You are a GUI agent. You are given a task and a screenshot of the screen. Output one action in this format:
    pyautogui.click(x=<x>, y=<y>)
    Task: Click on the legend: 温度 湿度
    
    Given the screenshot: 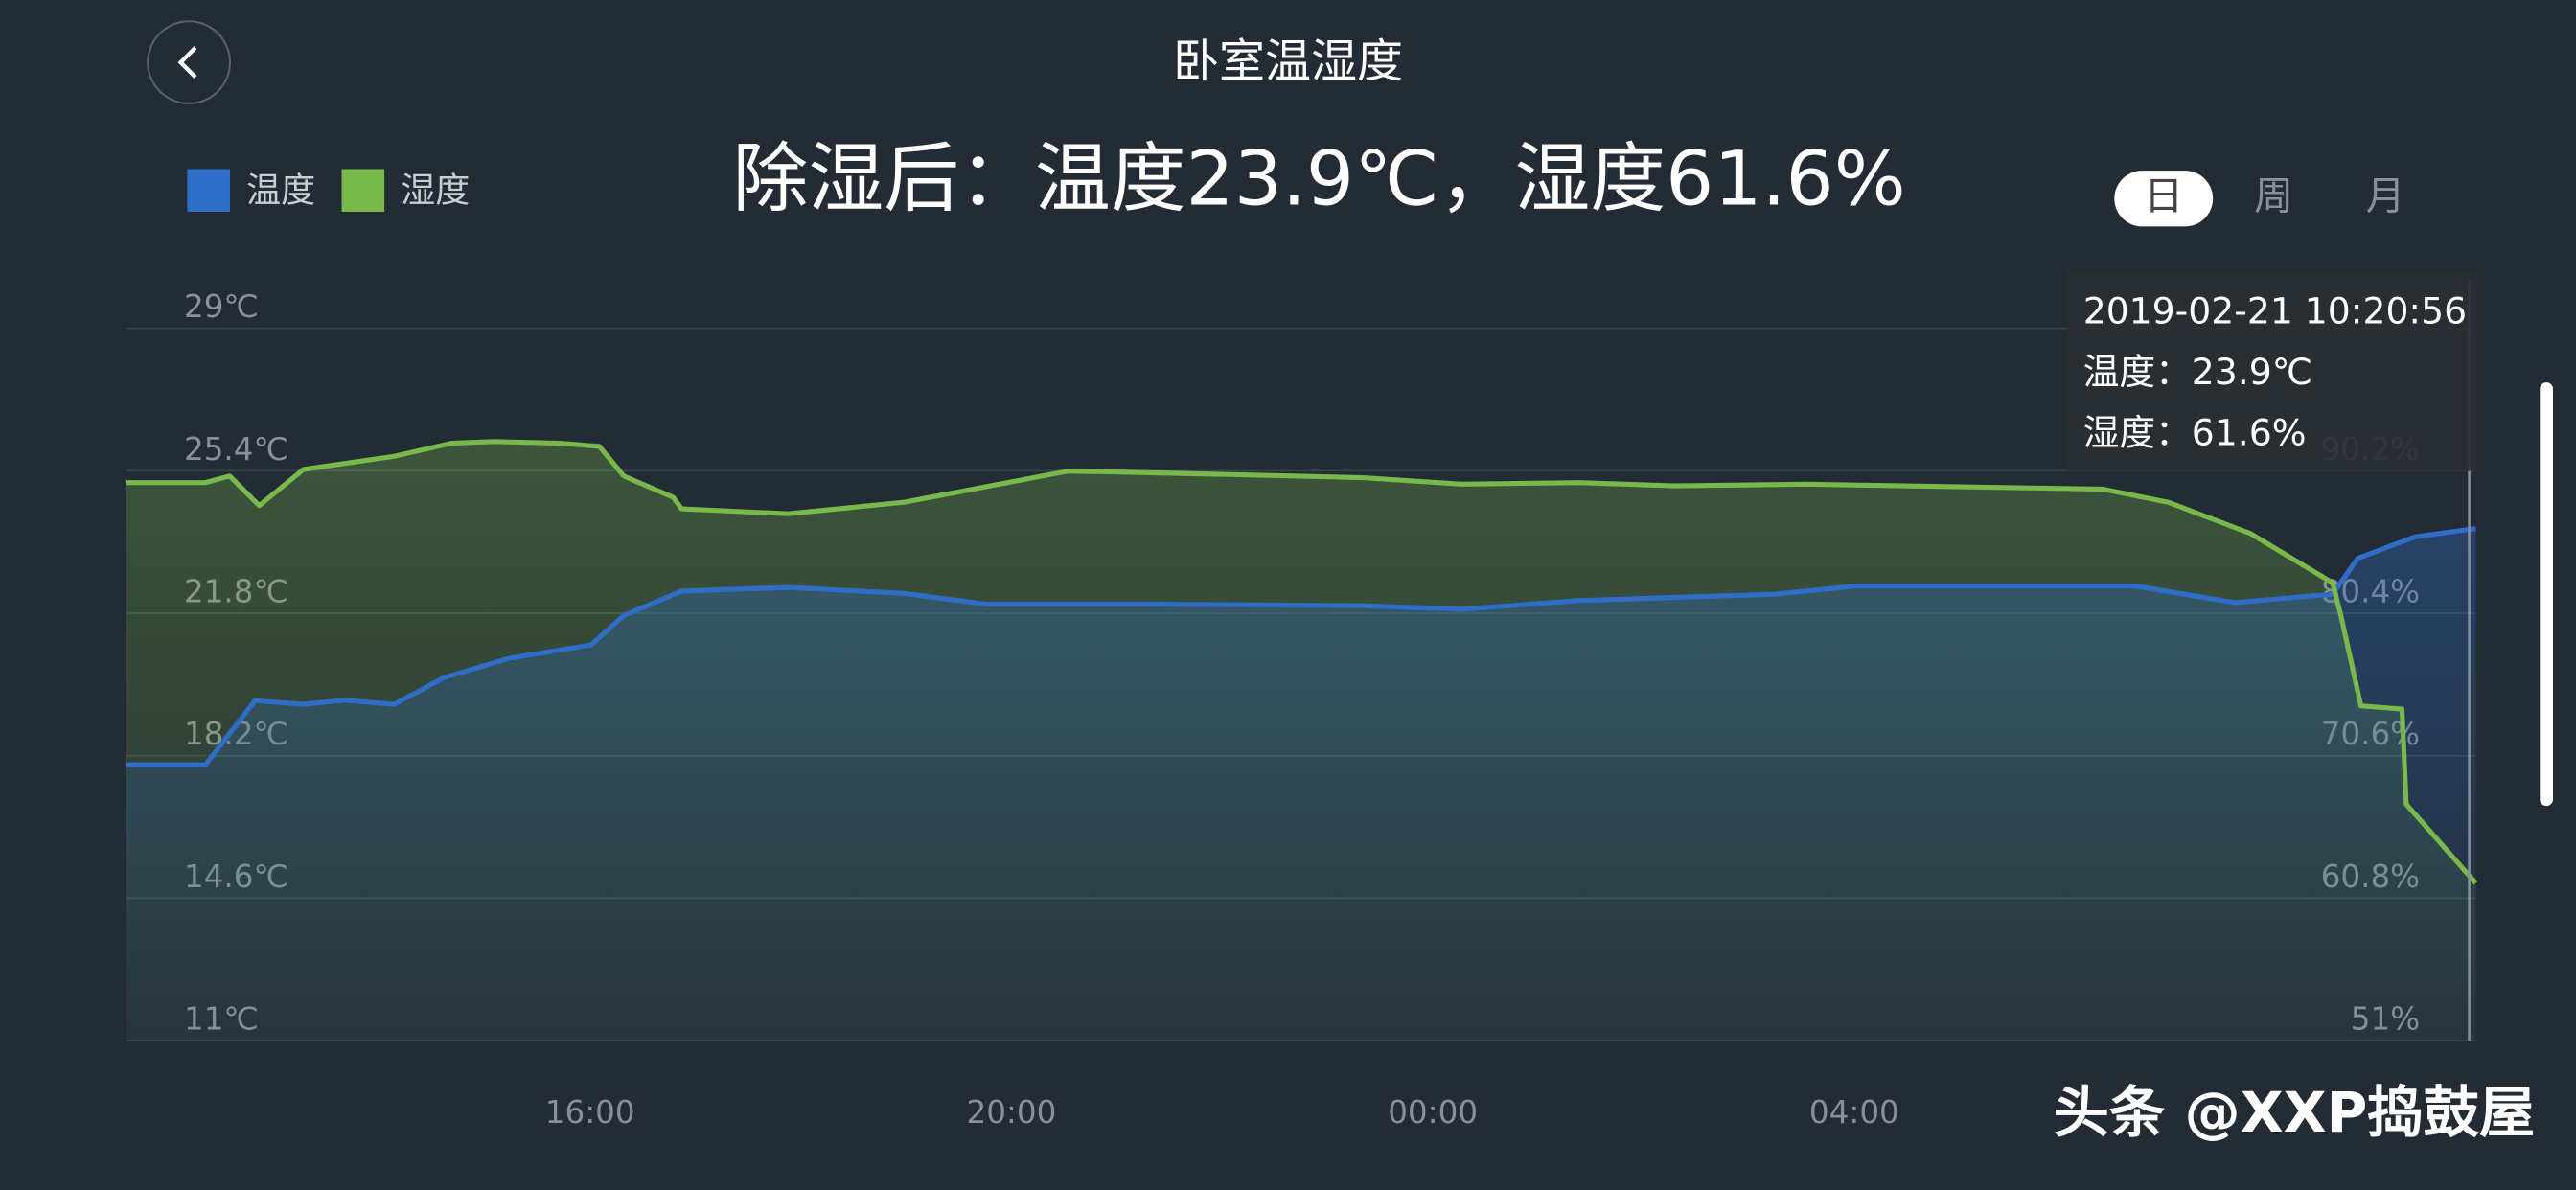 What is the action you would take?
    pyautogui.click(x=328, y=191)
    